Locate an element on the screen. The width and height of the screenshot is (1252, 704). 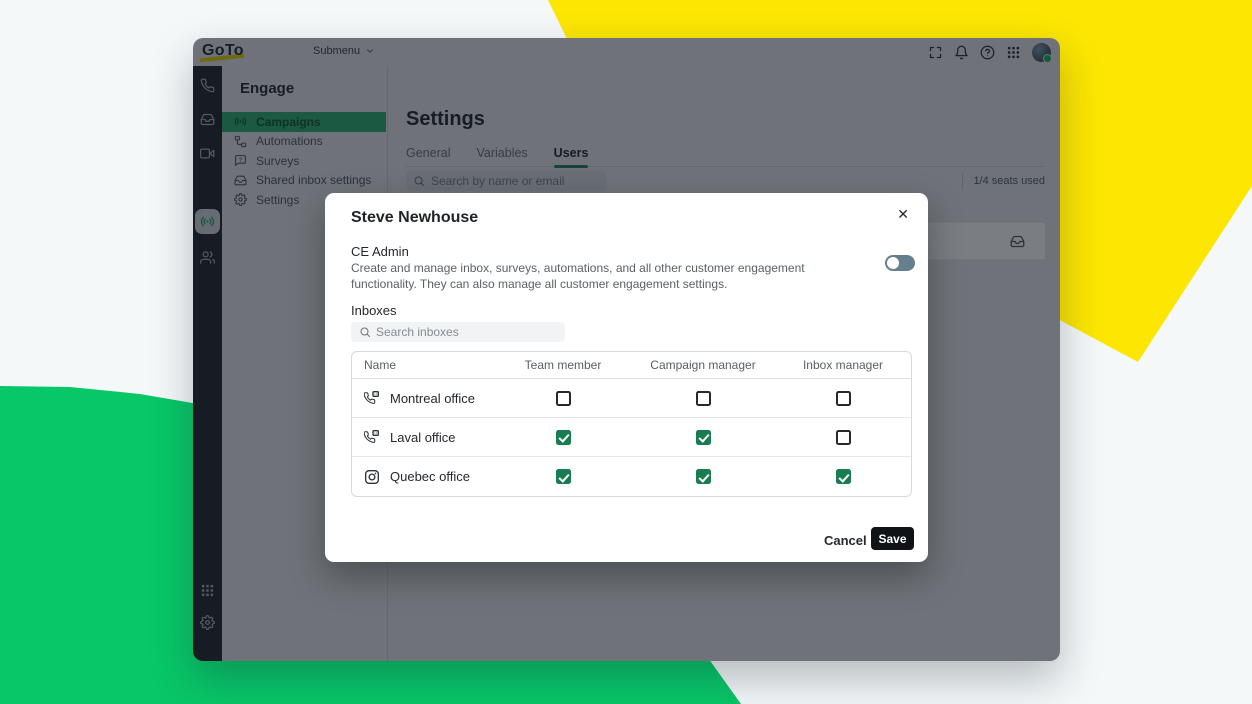
column-header-inbox-manager: Inbox manager is located at coordinates (843, 365).